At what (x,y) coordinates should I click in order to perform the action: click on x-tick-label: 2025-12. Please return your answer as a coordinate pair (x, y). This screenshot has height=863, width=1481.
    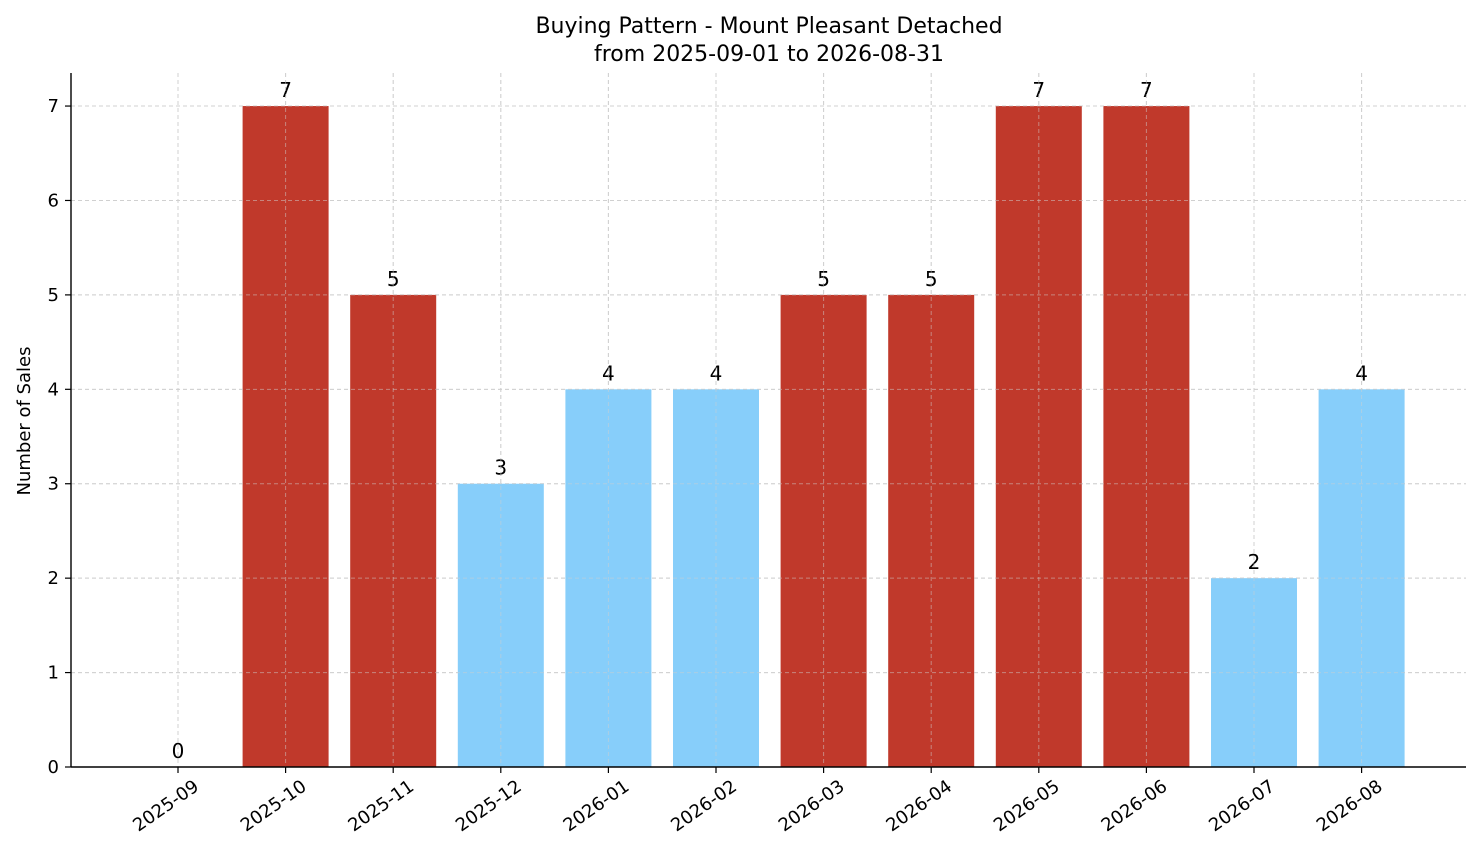
    Looking at the image, I should click on (489, 806).